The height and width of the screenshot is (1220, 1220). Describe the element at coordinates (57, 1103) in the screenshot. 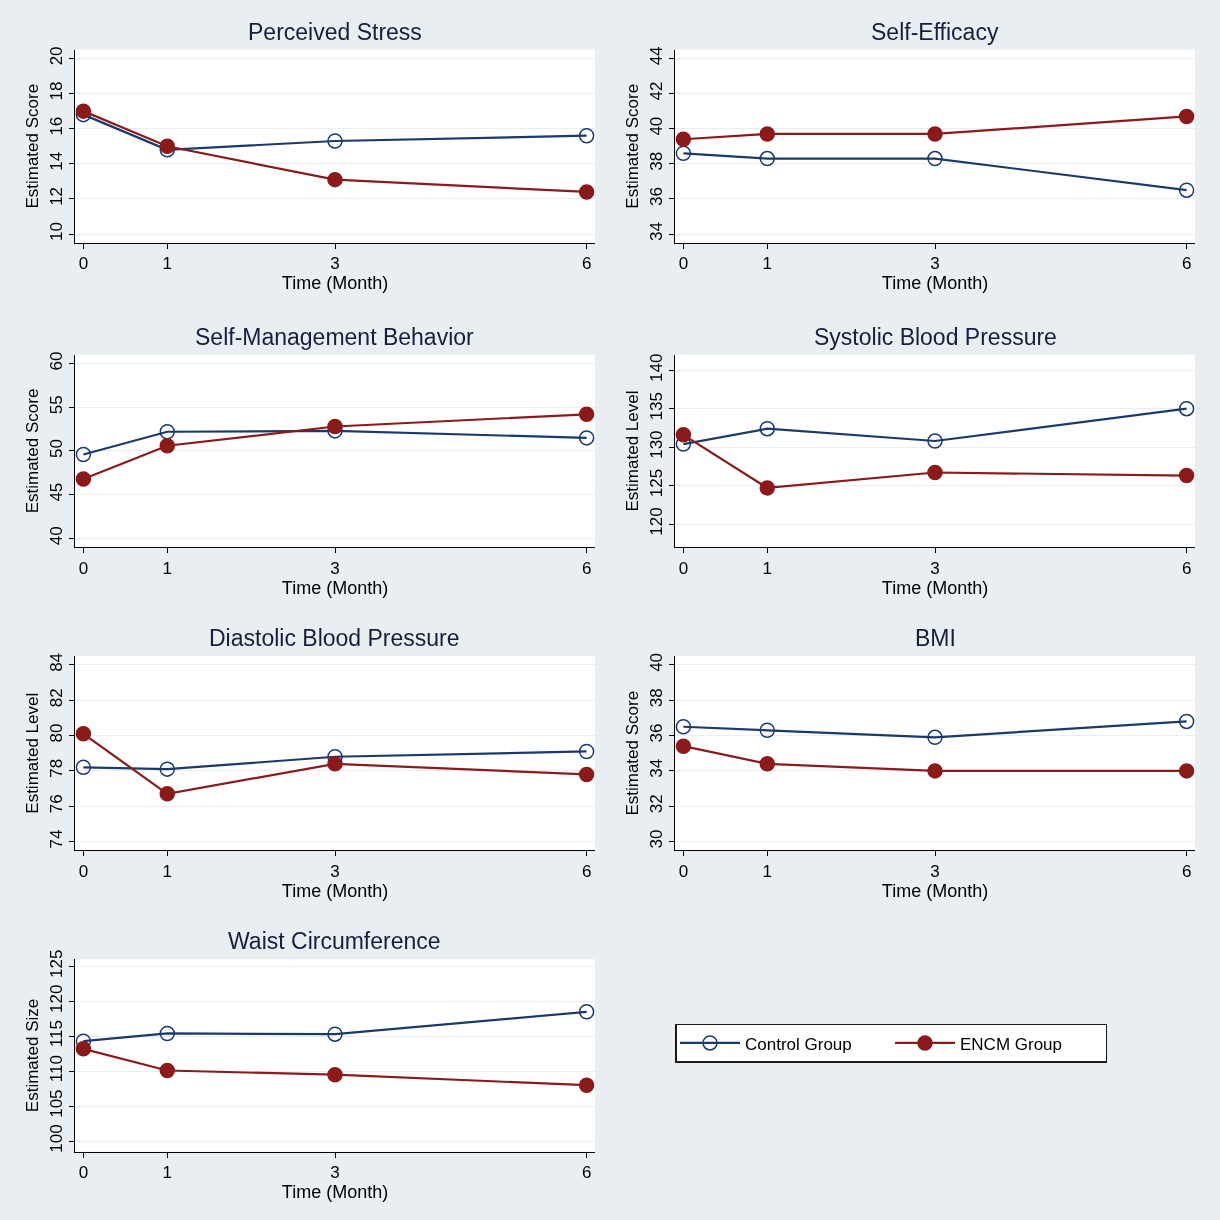

I see `y-tick-label: 105` at that location.